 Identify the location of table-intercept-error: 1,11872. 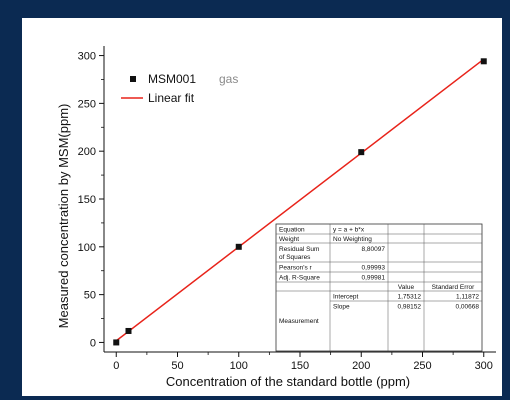
(467, 297).